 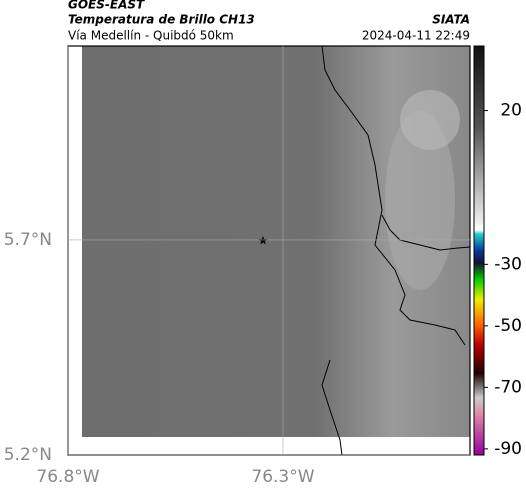 What do you see at coordinates (151, 36) in the screenshot?
I see `subtitle: Vía Medellín - Quibdó 50km` at bounding box center [151, 36].